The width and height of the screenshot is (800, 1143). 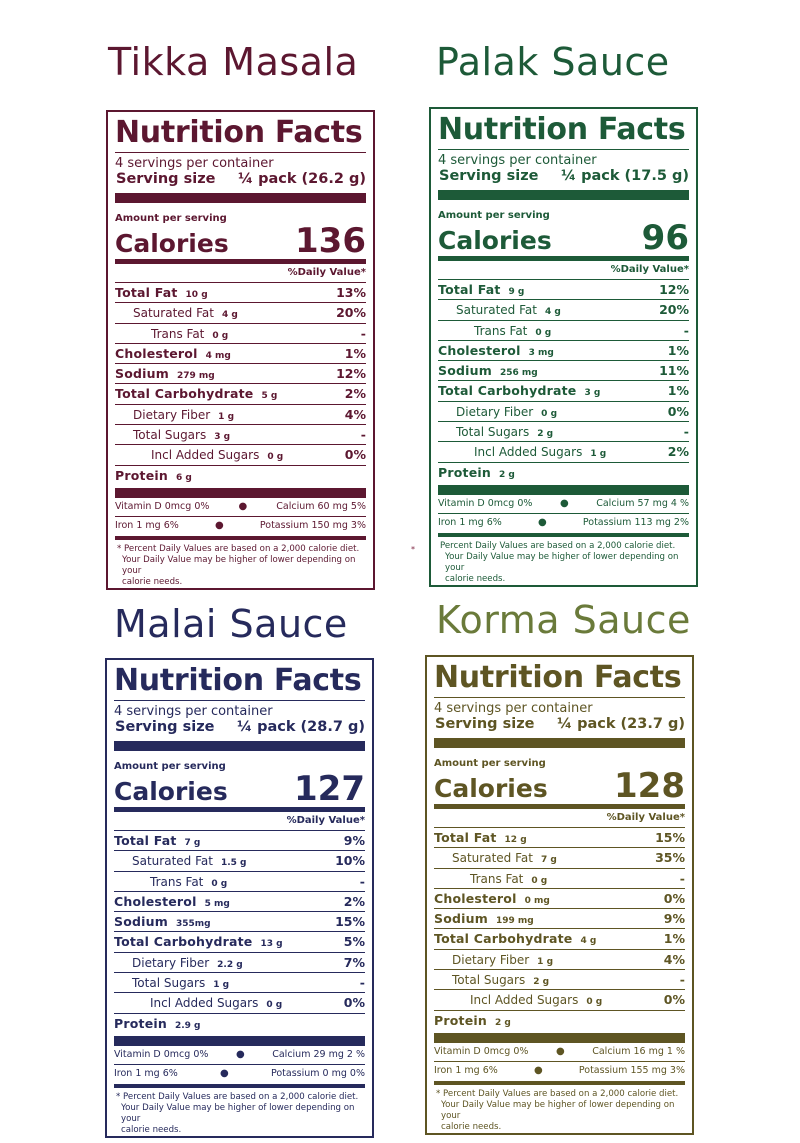 I want to click on nutrient-row: Sodium 279 mg 12%, so click(x=240, y=374).